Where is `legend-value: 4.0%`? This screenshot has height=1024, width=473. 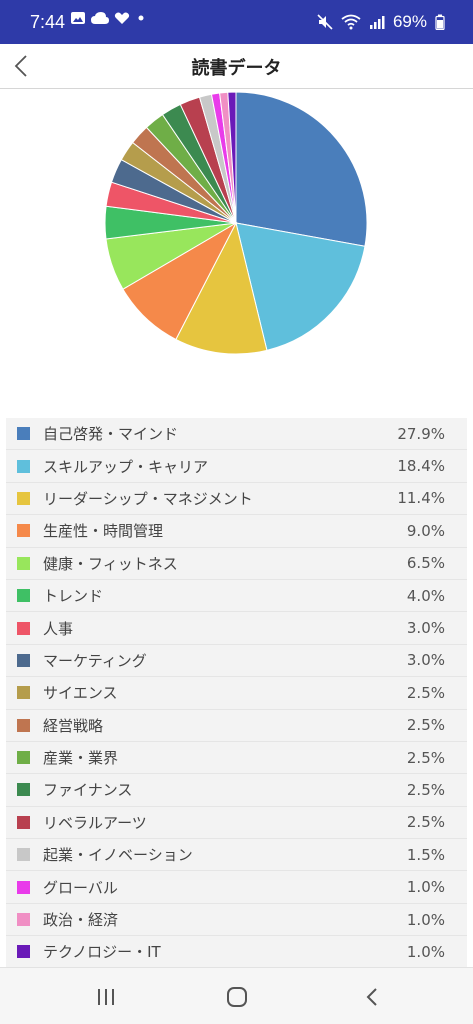 legend-value: 4.0% is located at coordinates (425, 595).